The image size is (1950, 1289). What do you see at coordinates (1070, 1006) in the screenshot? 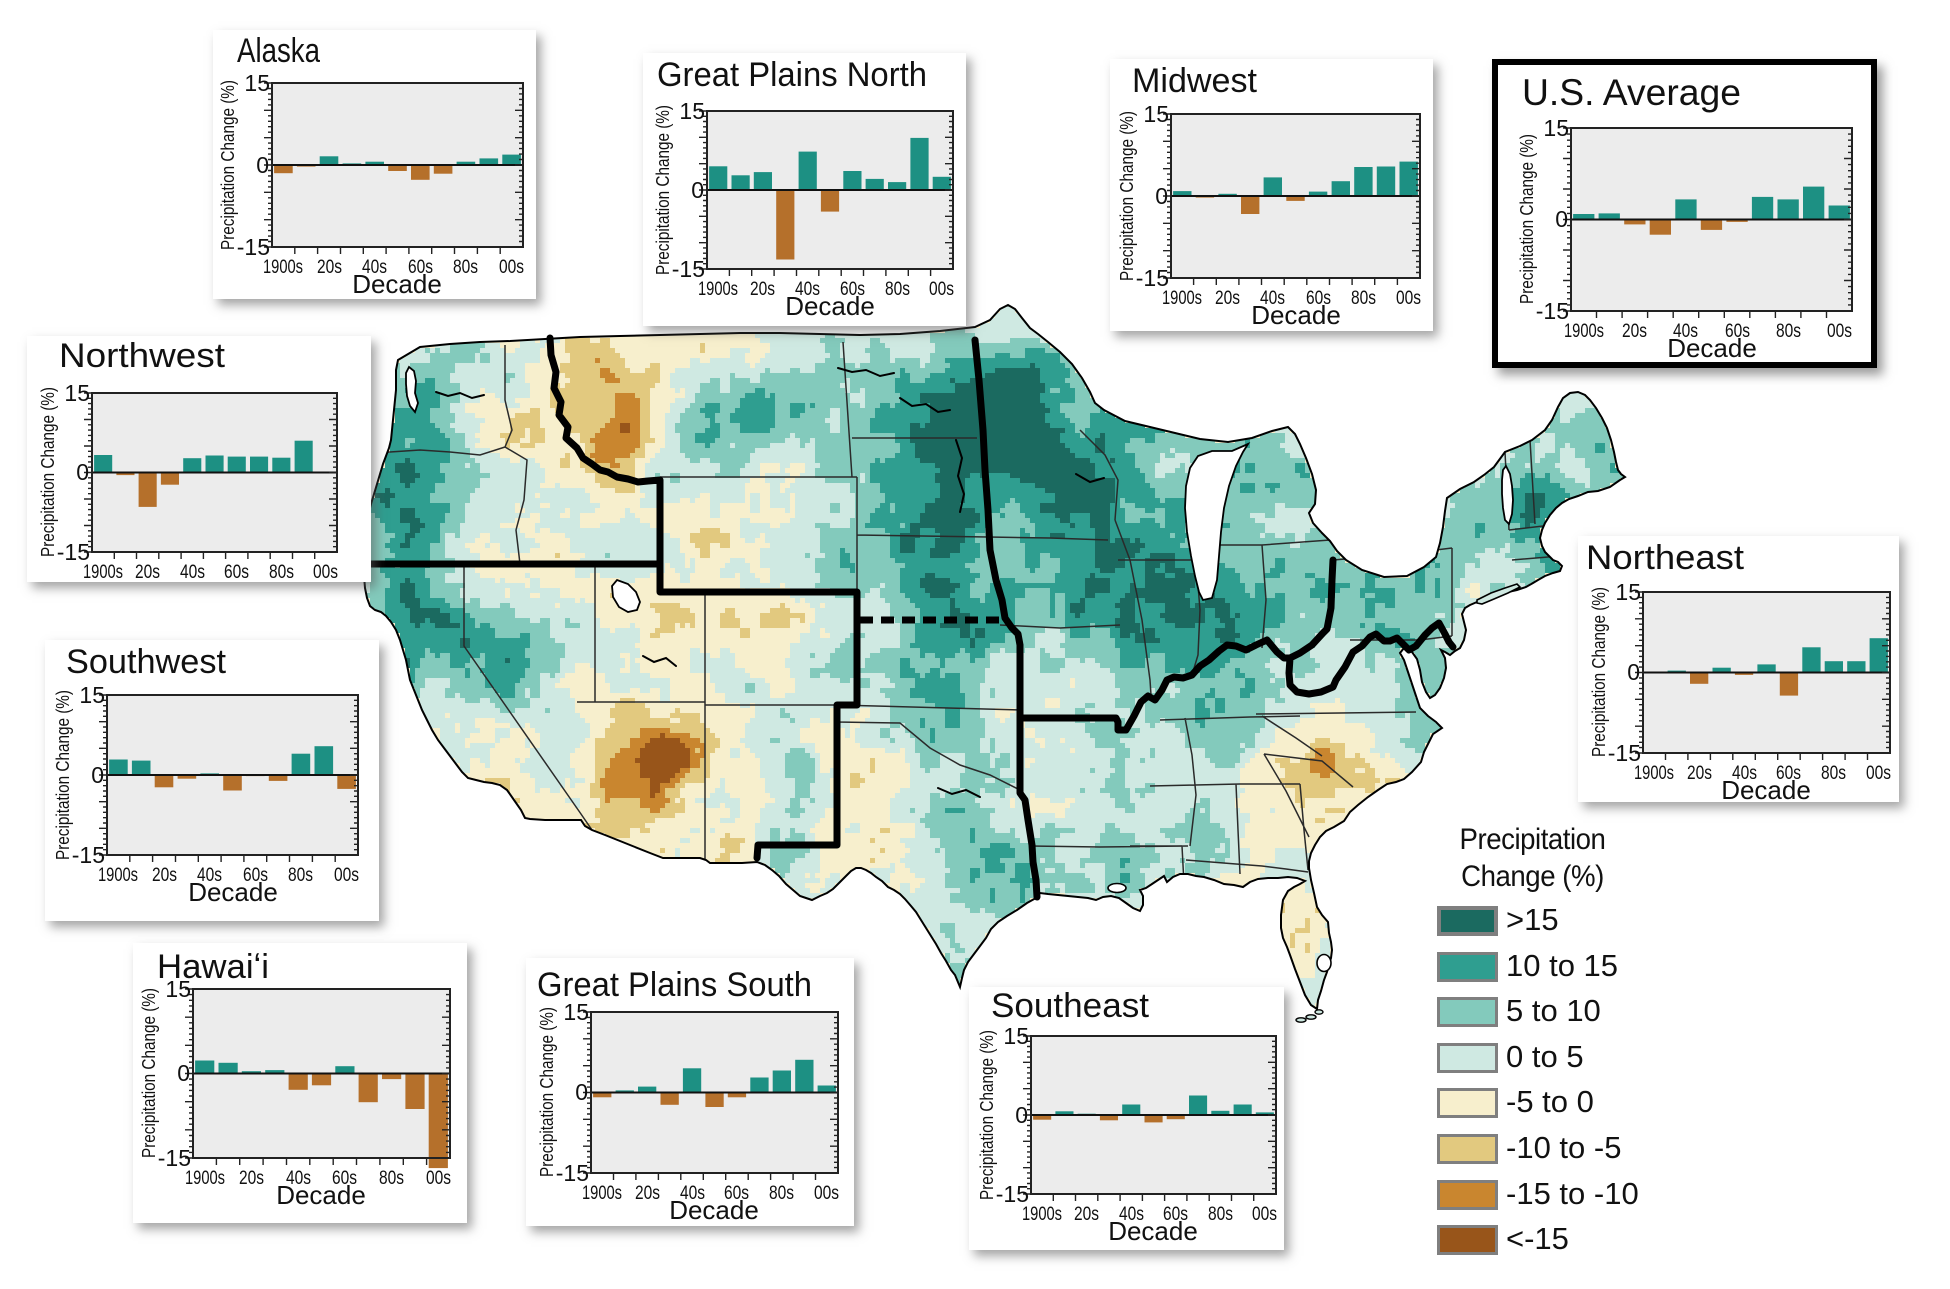
I see `svg-text: Southeast` at bounding box center [1070, 1006].